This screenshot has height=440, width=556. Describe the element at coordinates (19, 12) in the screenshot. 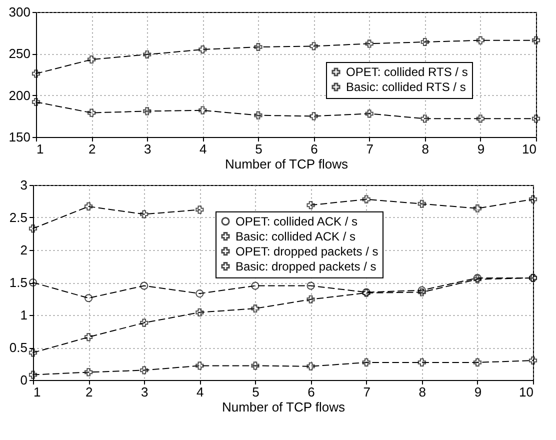

I see `y-tick-label: 300` at that location.